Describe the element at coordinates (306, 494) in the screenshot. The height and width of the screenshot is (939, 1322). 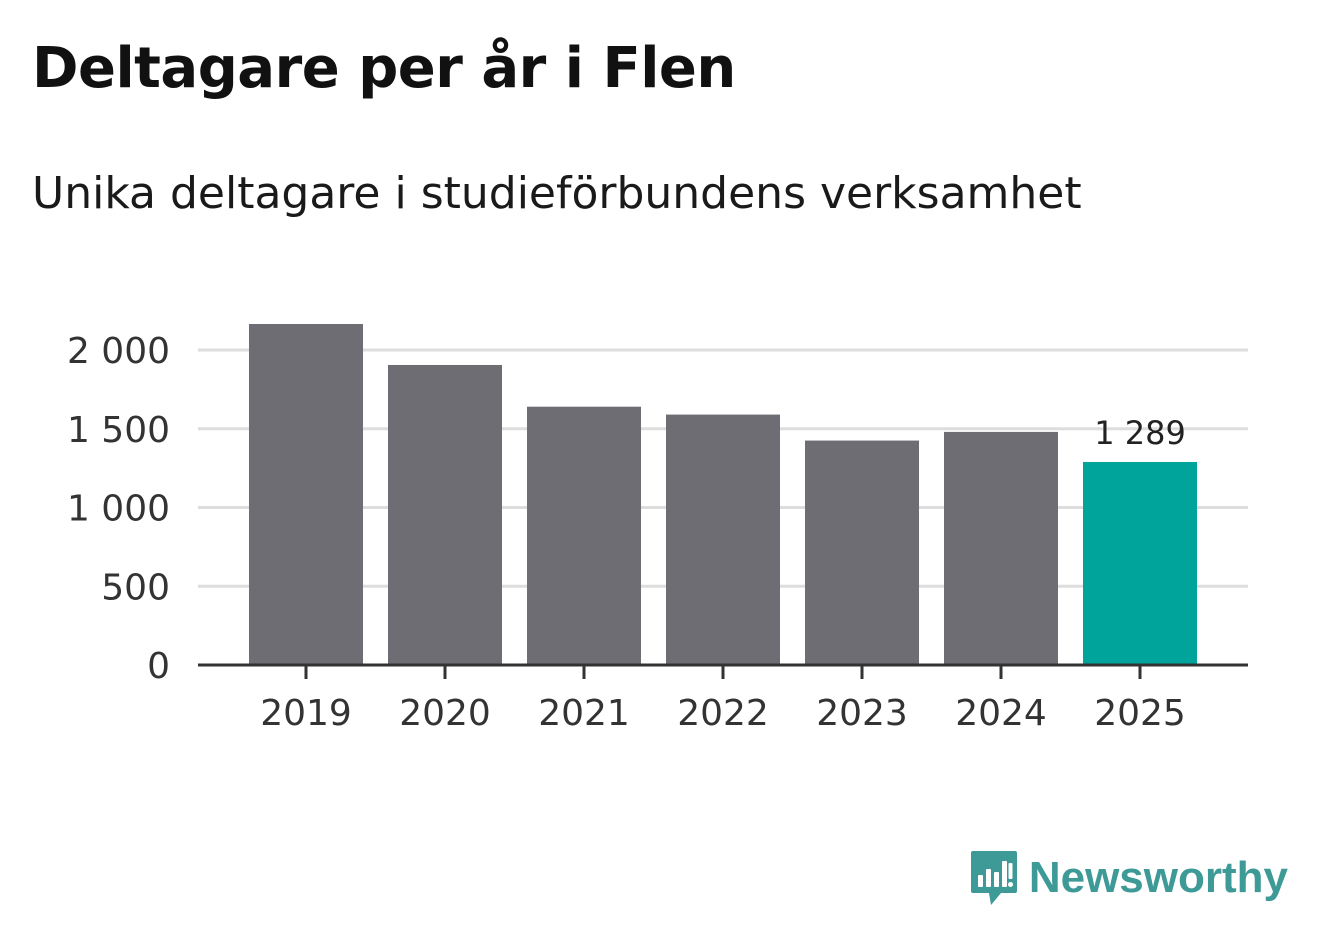
I see `bar-2019` at that location.